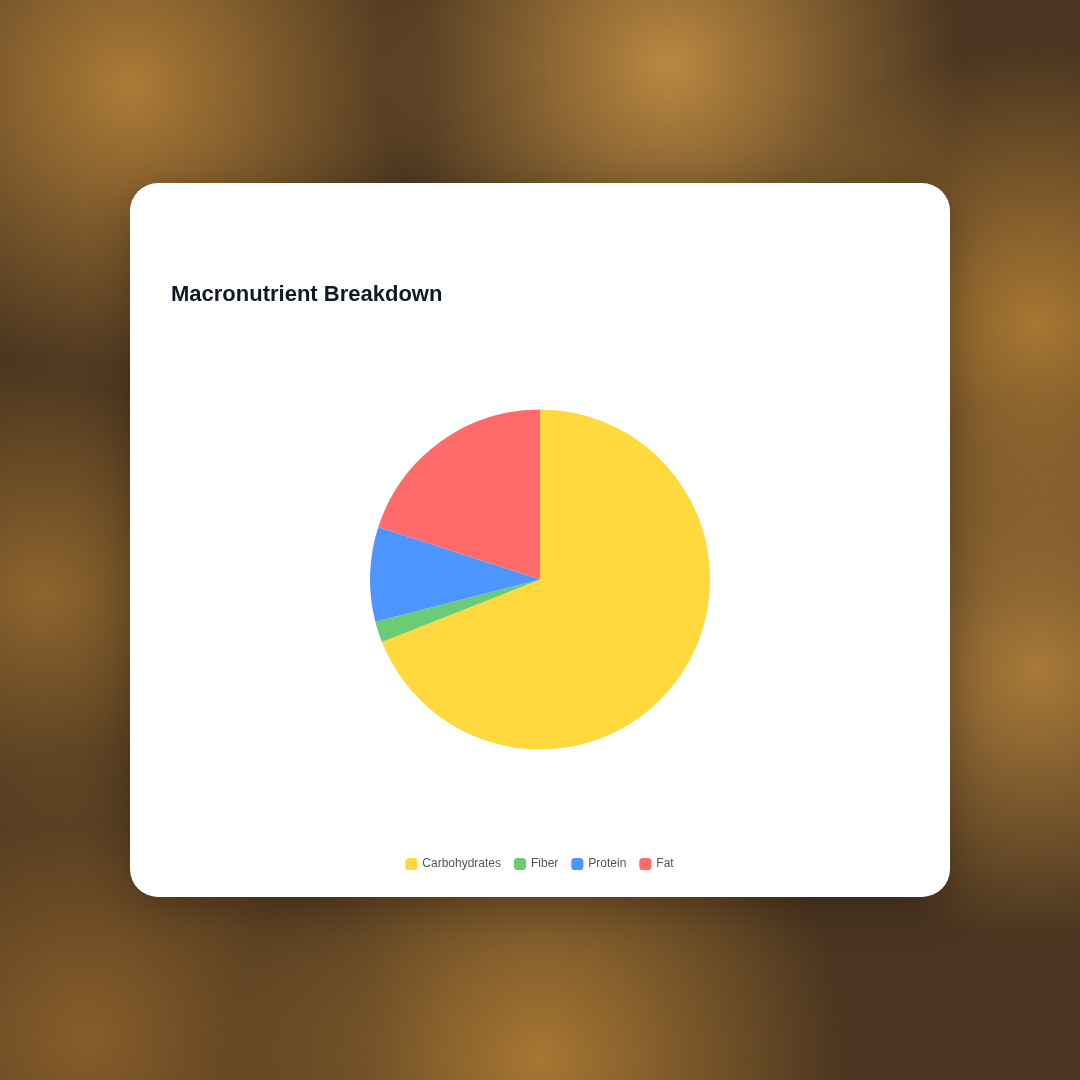 This screenshot has width=1080, height=1080. I want to click on legend-label: Fat, so click(665, 863).